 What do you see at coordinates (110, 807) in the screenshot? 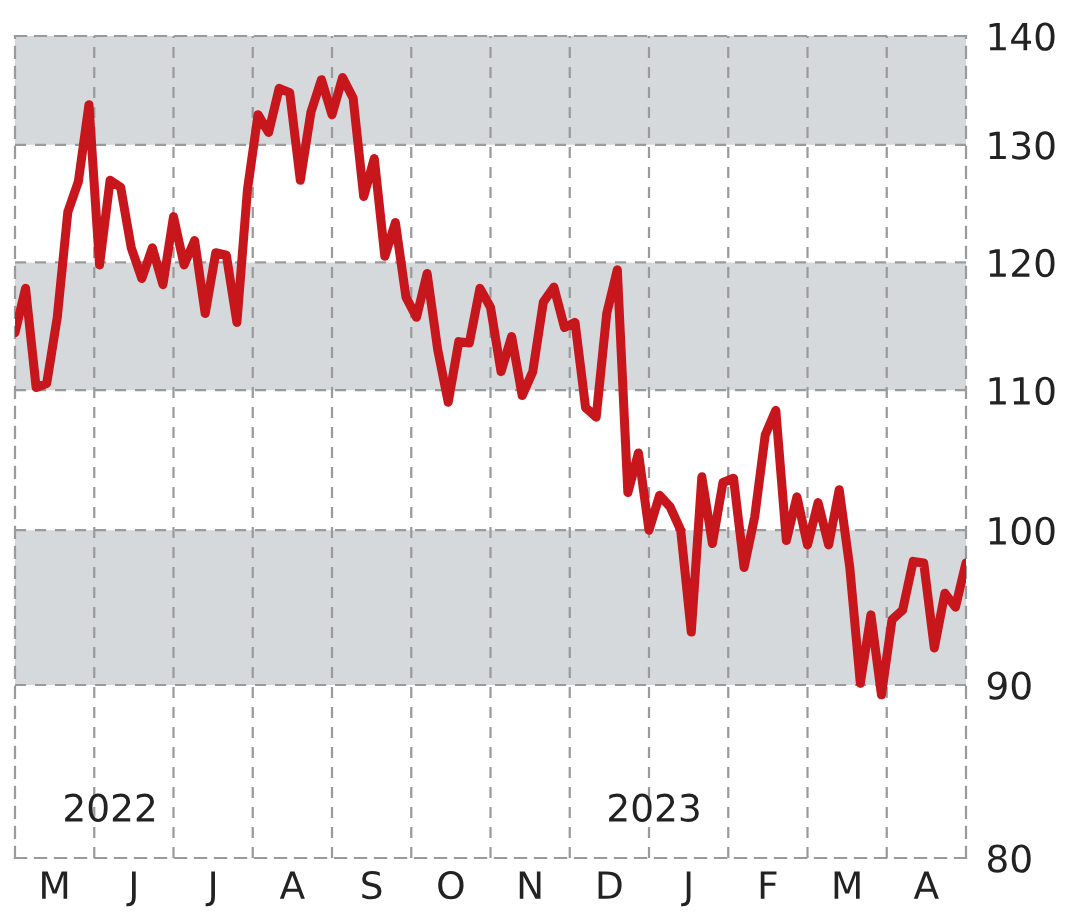
I see `annotation: 2022` at bounding box center [110, 807].